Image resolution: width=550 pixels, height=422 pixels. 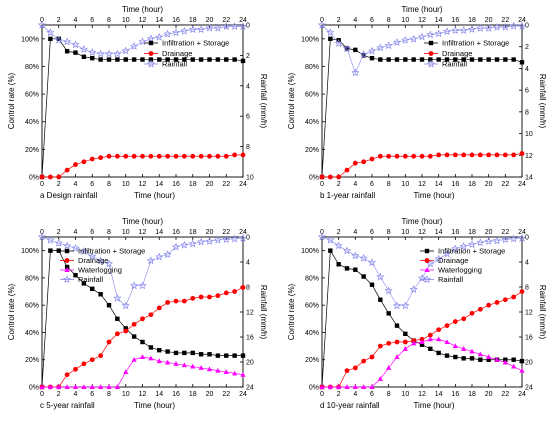 I want to click on x-top-tick-label: 16, so click(x=176, y=232).